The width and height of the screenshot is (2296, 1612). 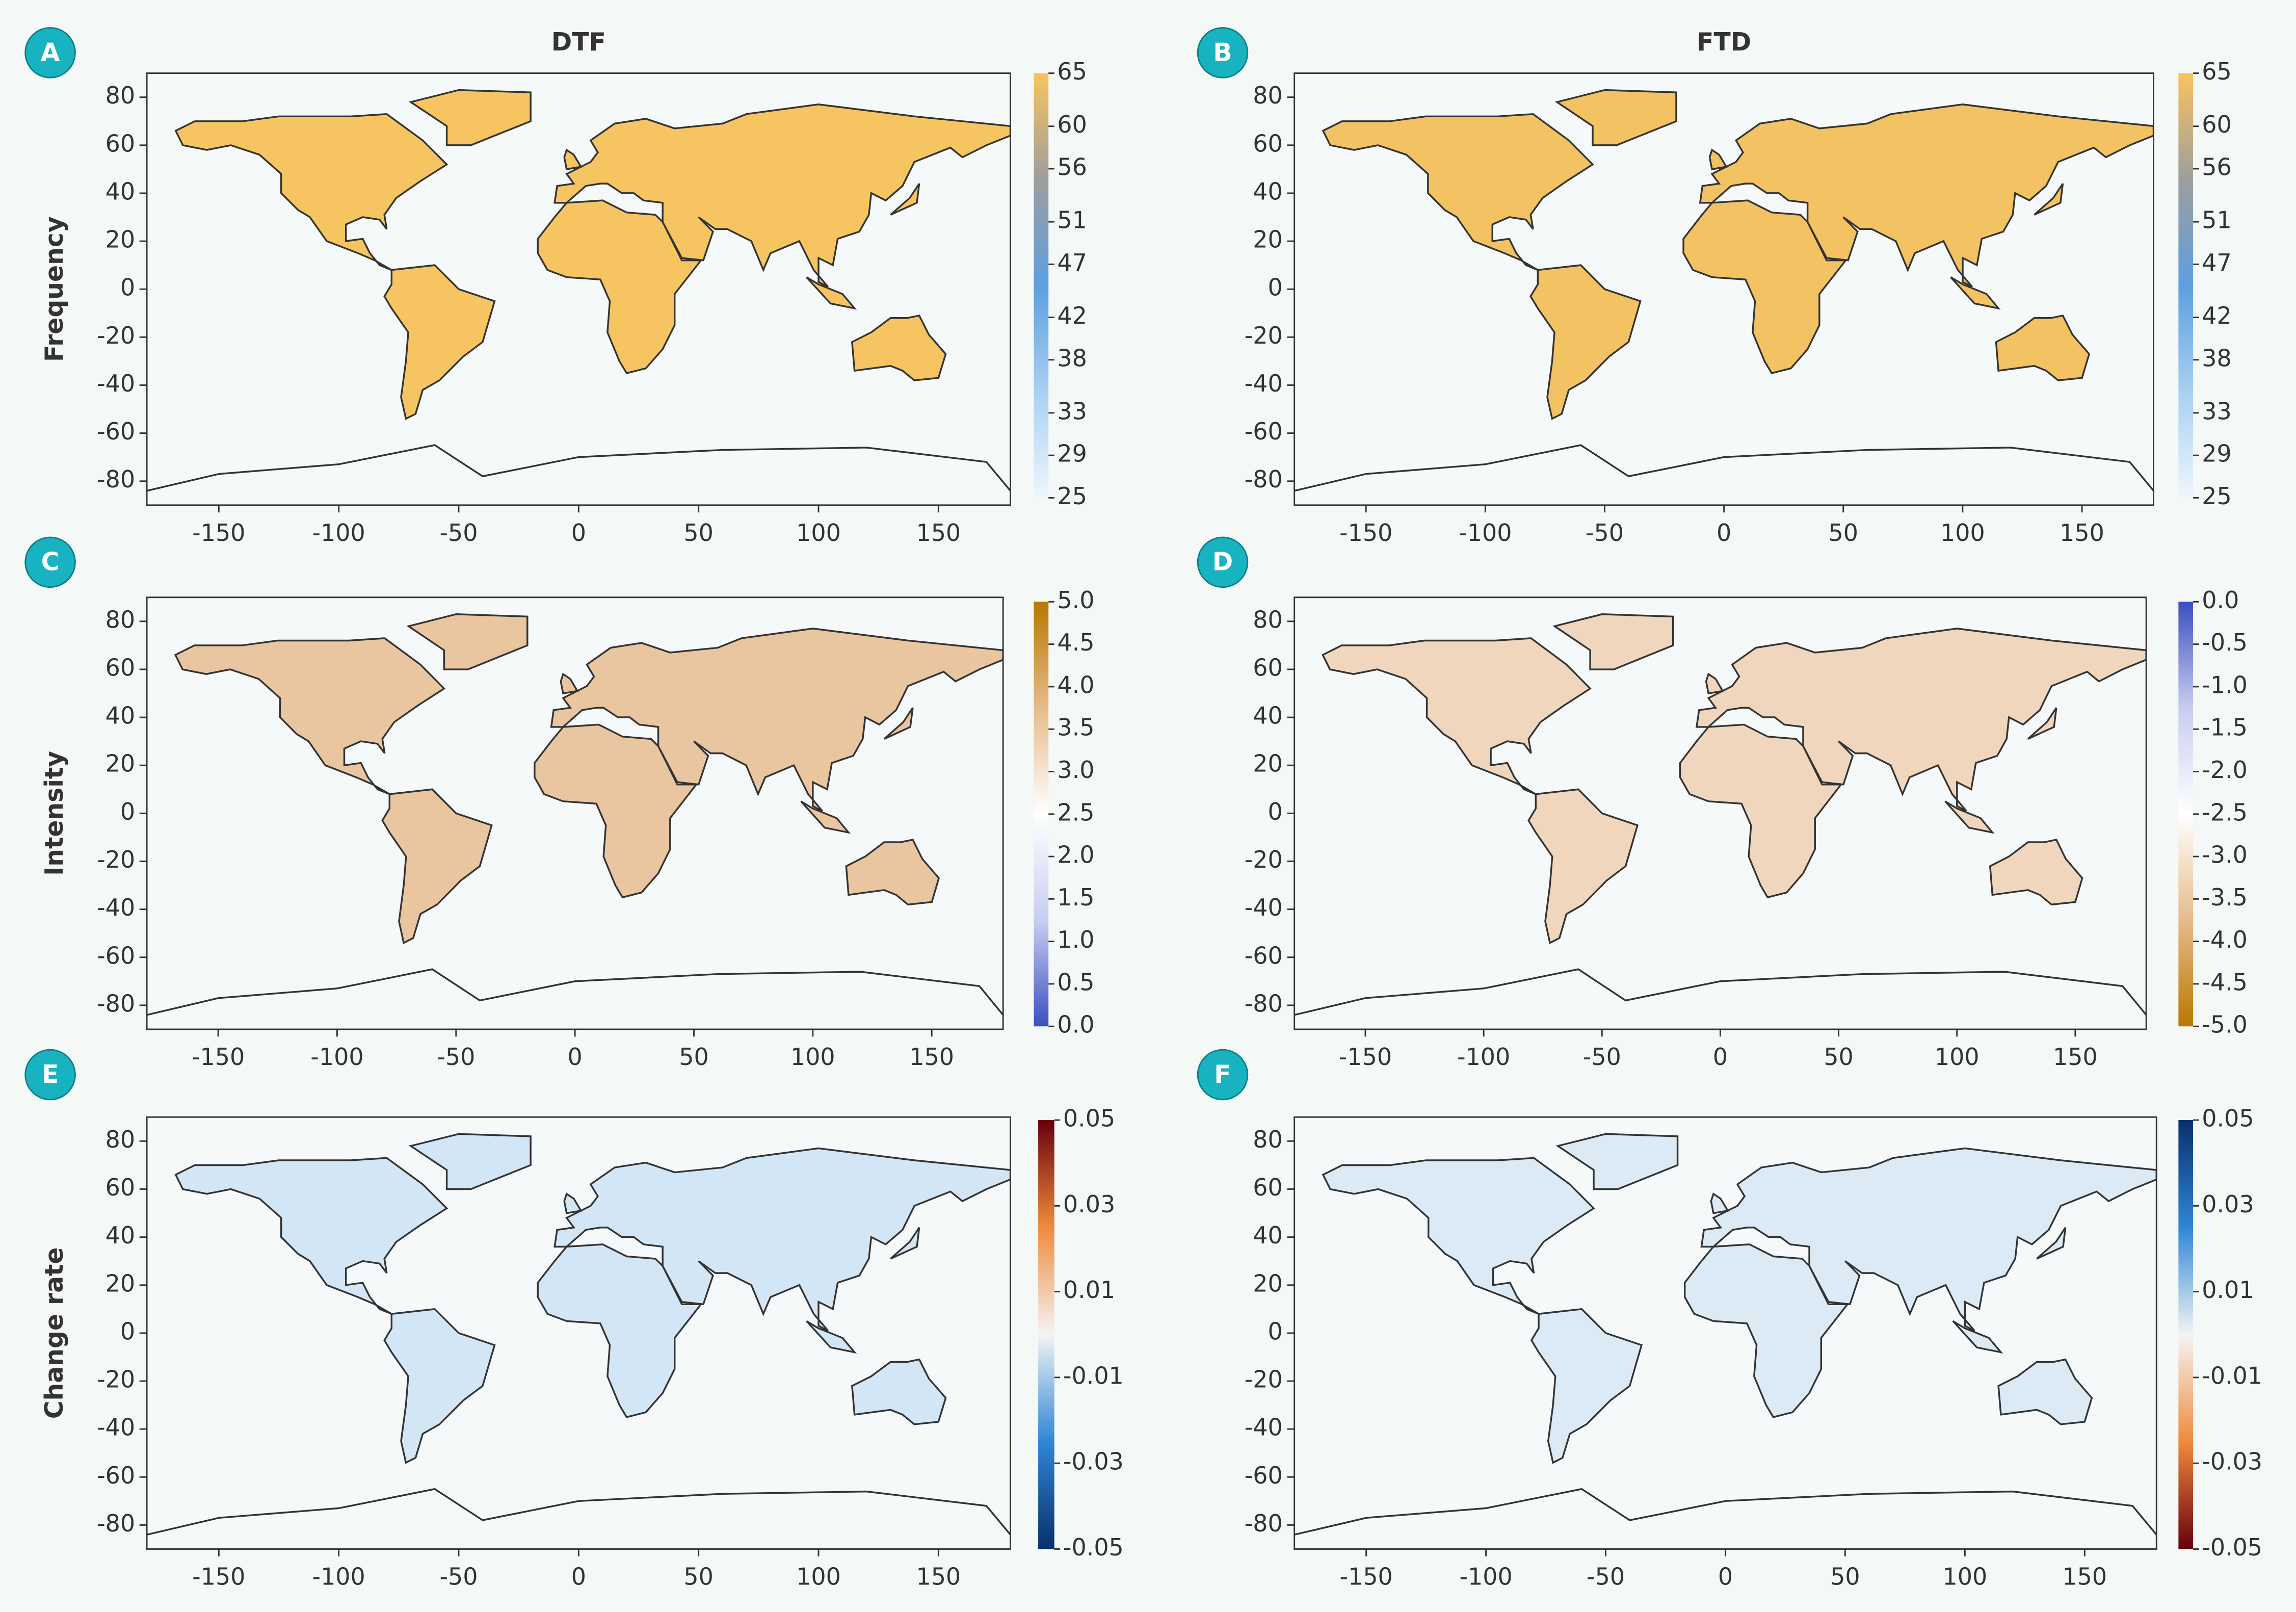 I want to click on colorbar-tick-label: 38, so click(x=2216, y=358).